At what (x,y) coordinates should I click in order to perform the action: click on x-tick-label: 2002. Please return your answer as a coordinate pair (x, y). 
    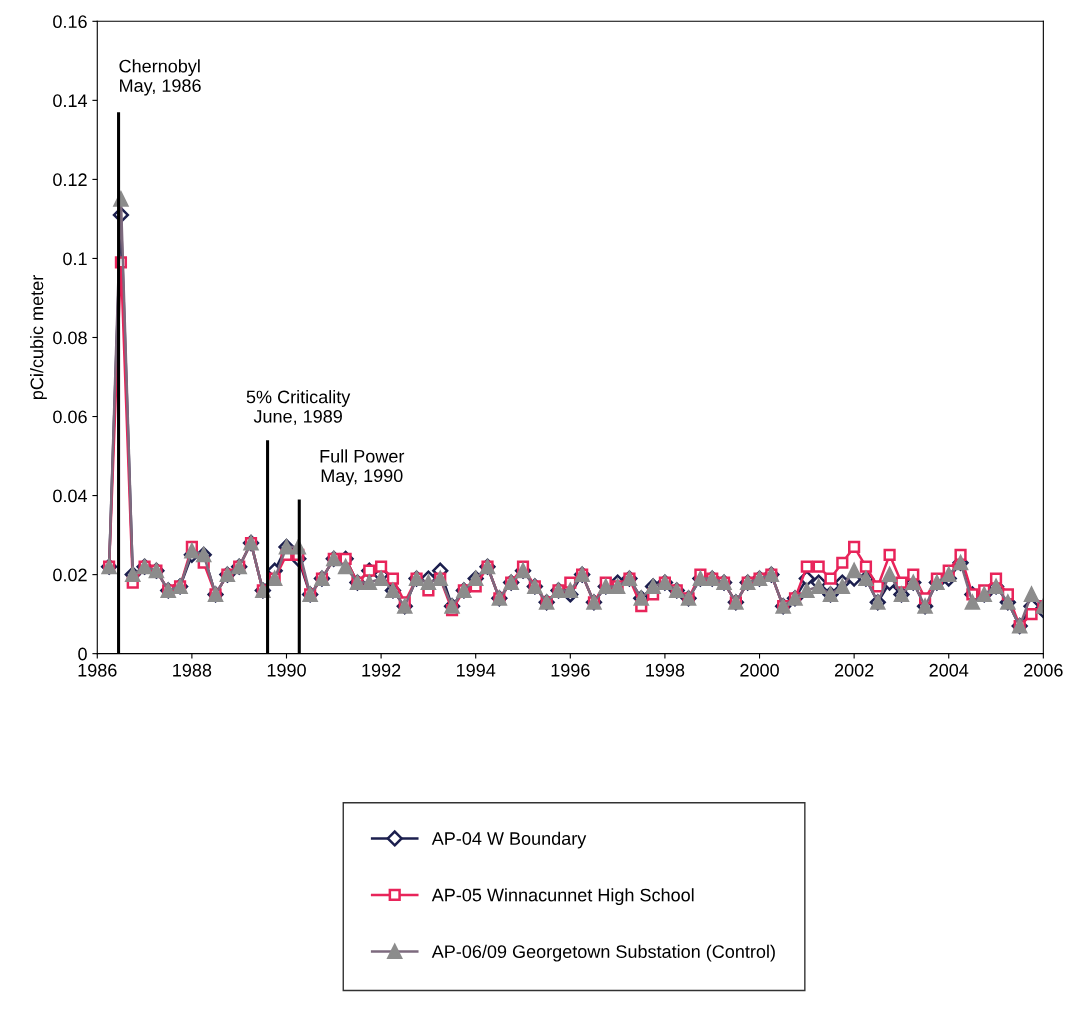
    Looking at the image, I should click on (854, 670).